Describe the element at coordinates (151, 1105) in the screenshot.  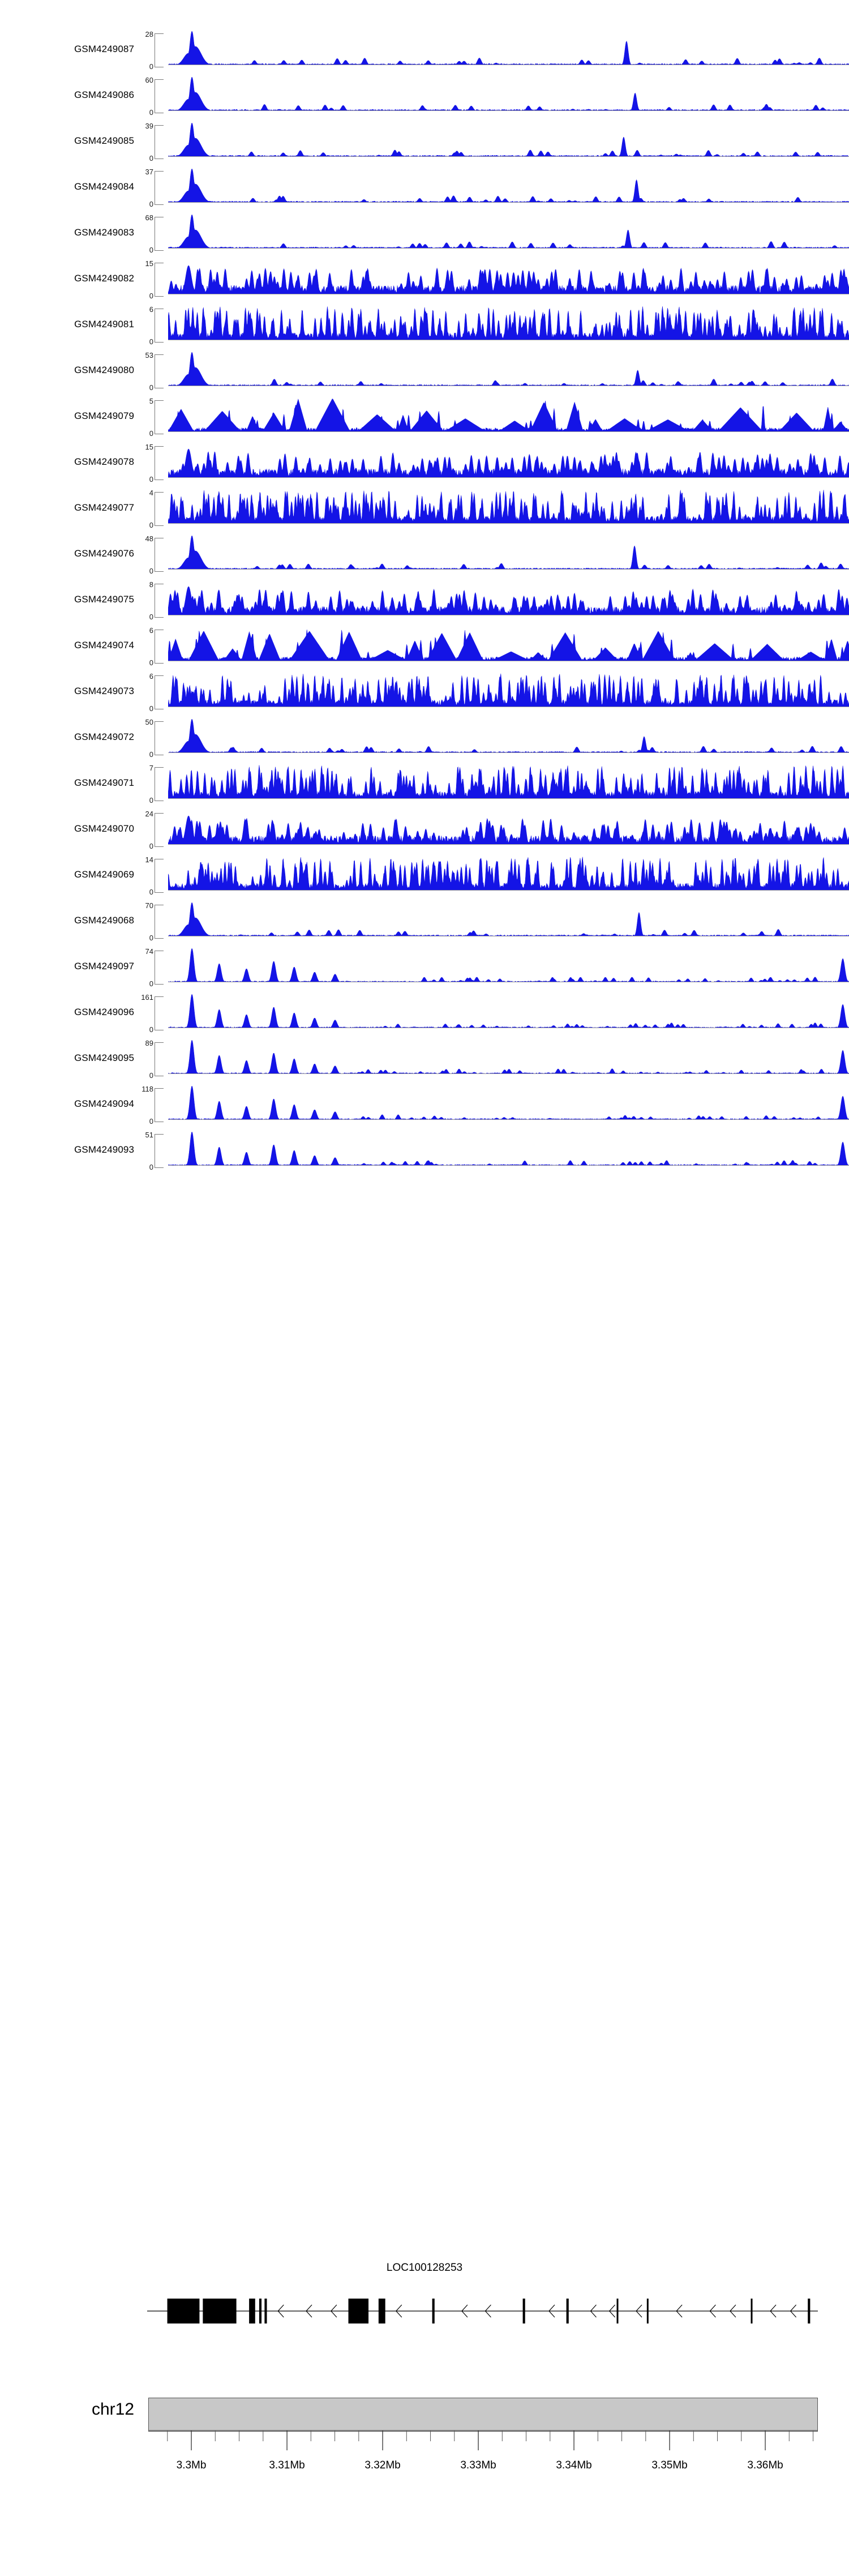
I see `track-y-axis: 118 0` at that location.